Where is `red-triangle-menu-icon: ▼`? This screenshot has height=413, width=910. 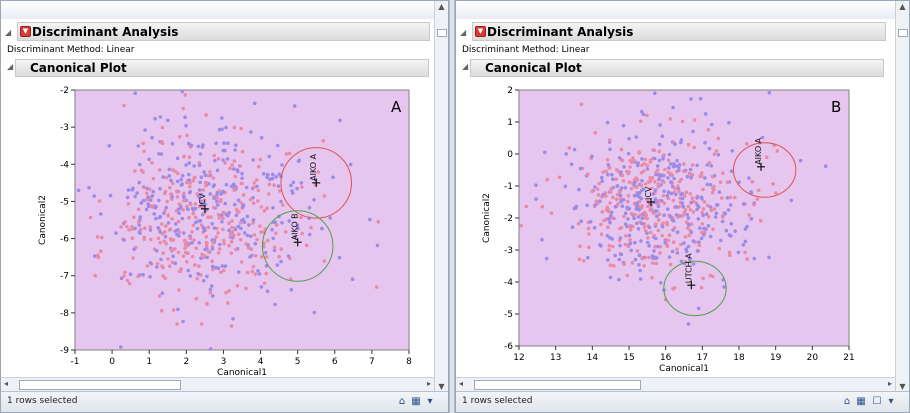 red-triangle-menu-icon: ▼ is located at coordinates (25, 31).